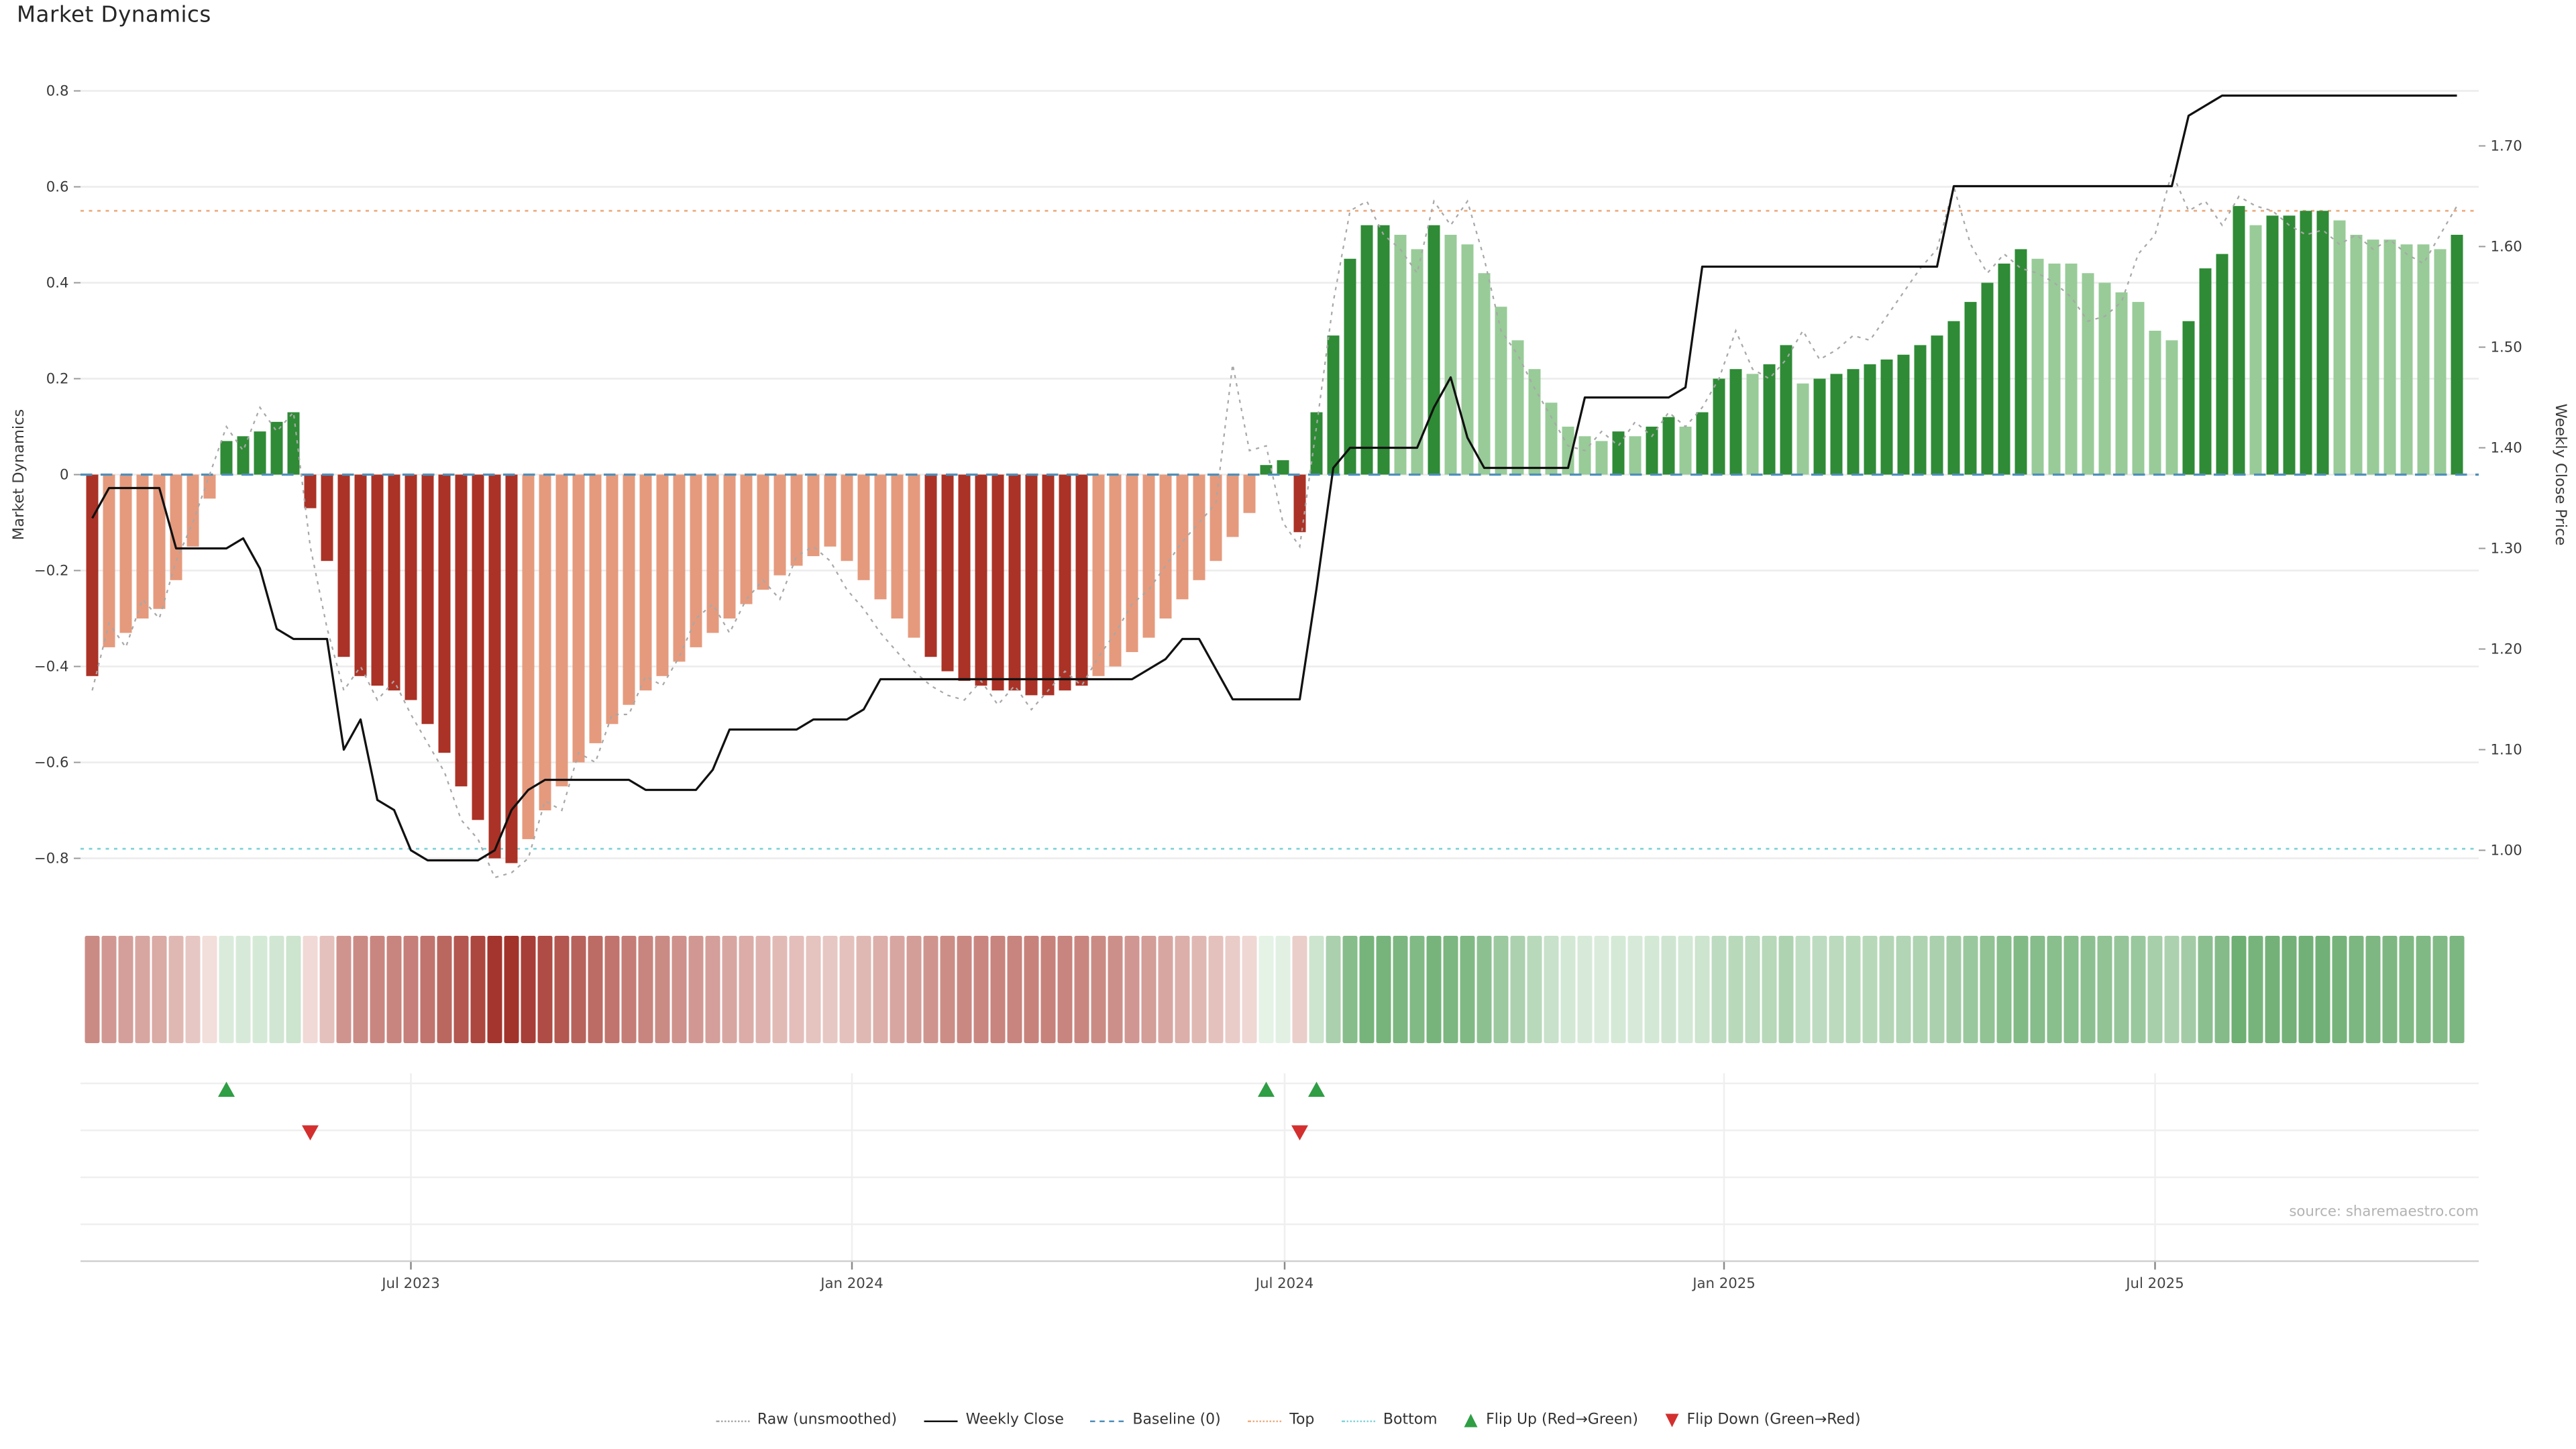  What do you see at coordinates (2506, 247) in the screenshot?
I see `y-right-tick-label: 1.60` at bounding box center [2506, 247].